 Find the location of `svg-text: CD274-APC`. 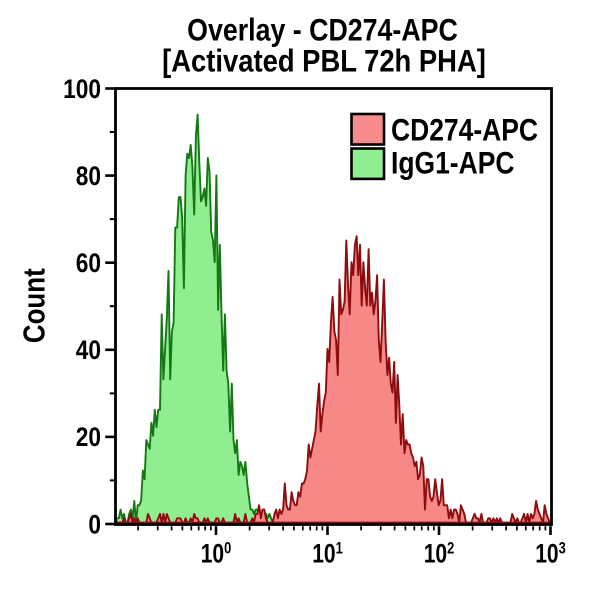

svg-text: CD274-APC is located at coordinates (464, 130).